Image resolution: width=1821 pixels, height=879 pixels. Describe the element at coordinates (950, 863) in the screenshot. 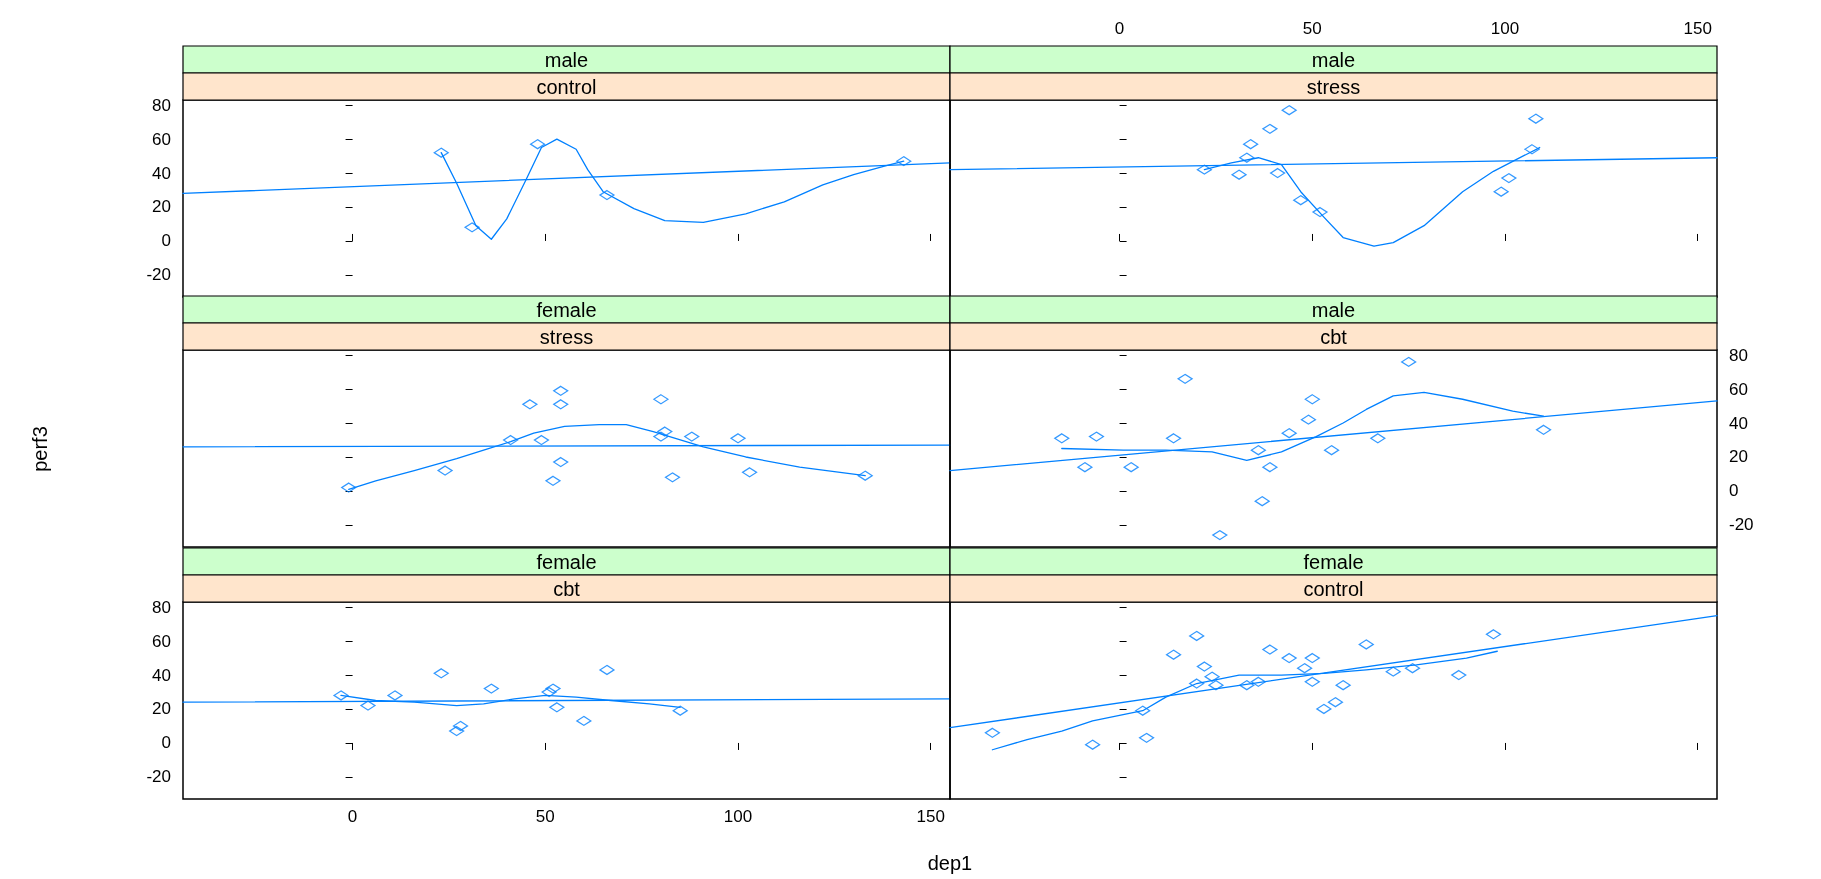

I see `x-axis-title: dep1` at that location.